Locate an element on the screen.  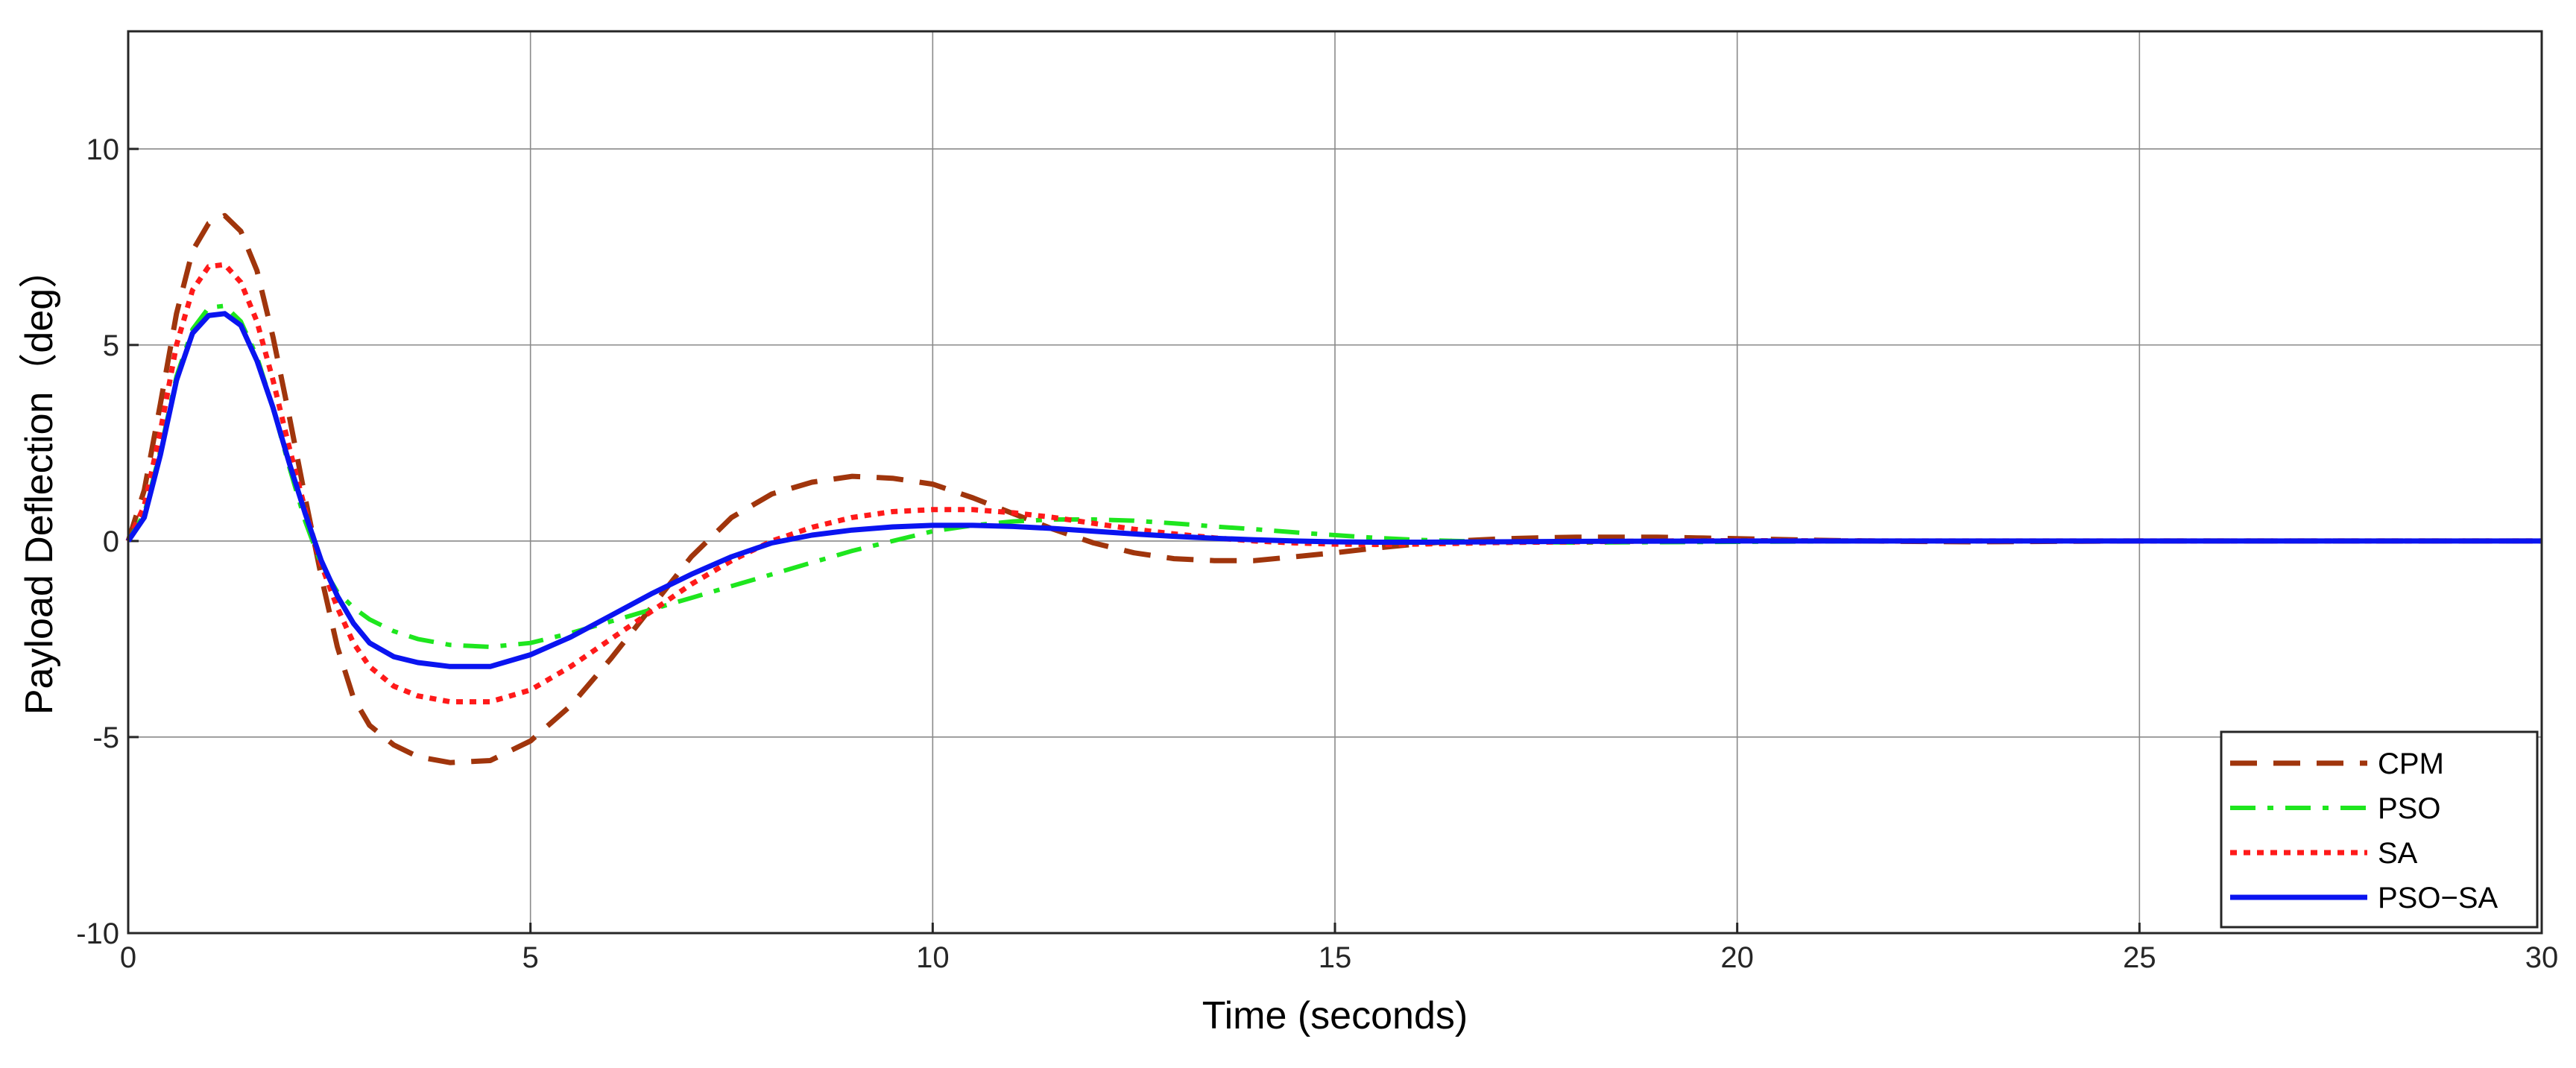
y-axis-label: Payload Deflection（deg） is located at coordinates (39, 482).